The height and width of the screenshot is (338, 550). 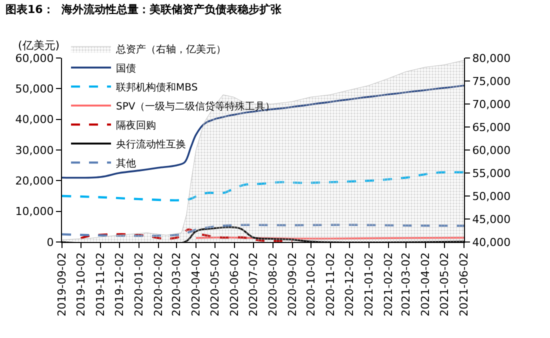 What do you see at coordinates (126, 68) in the screenshot?
I see `legend-label: 国债` at bounding box center [126, 68].